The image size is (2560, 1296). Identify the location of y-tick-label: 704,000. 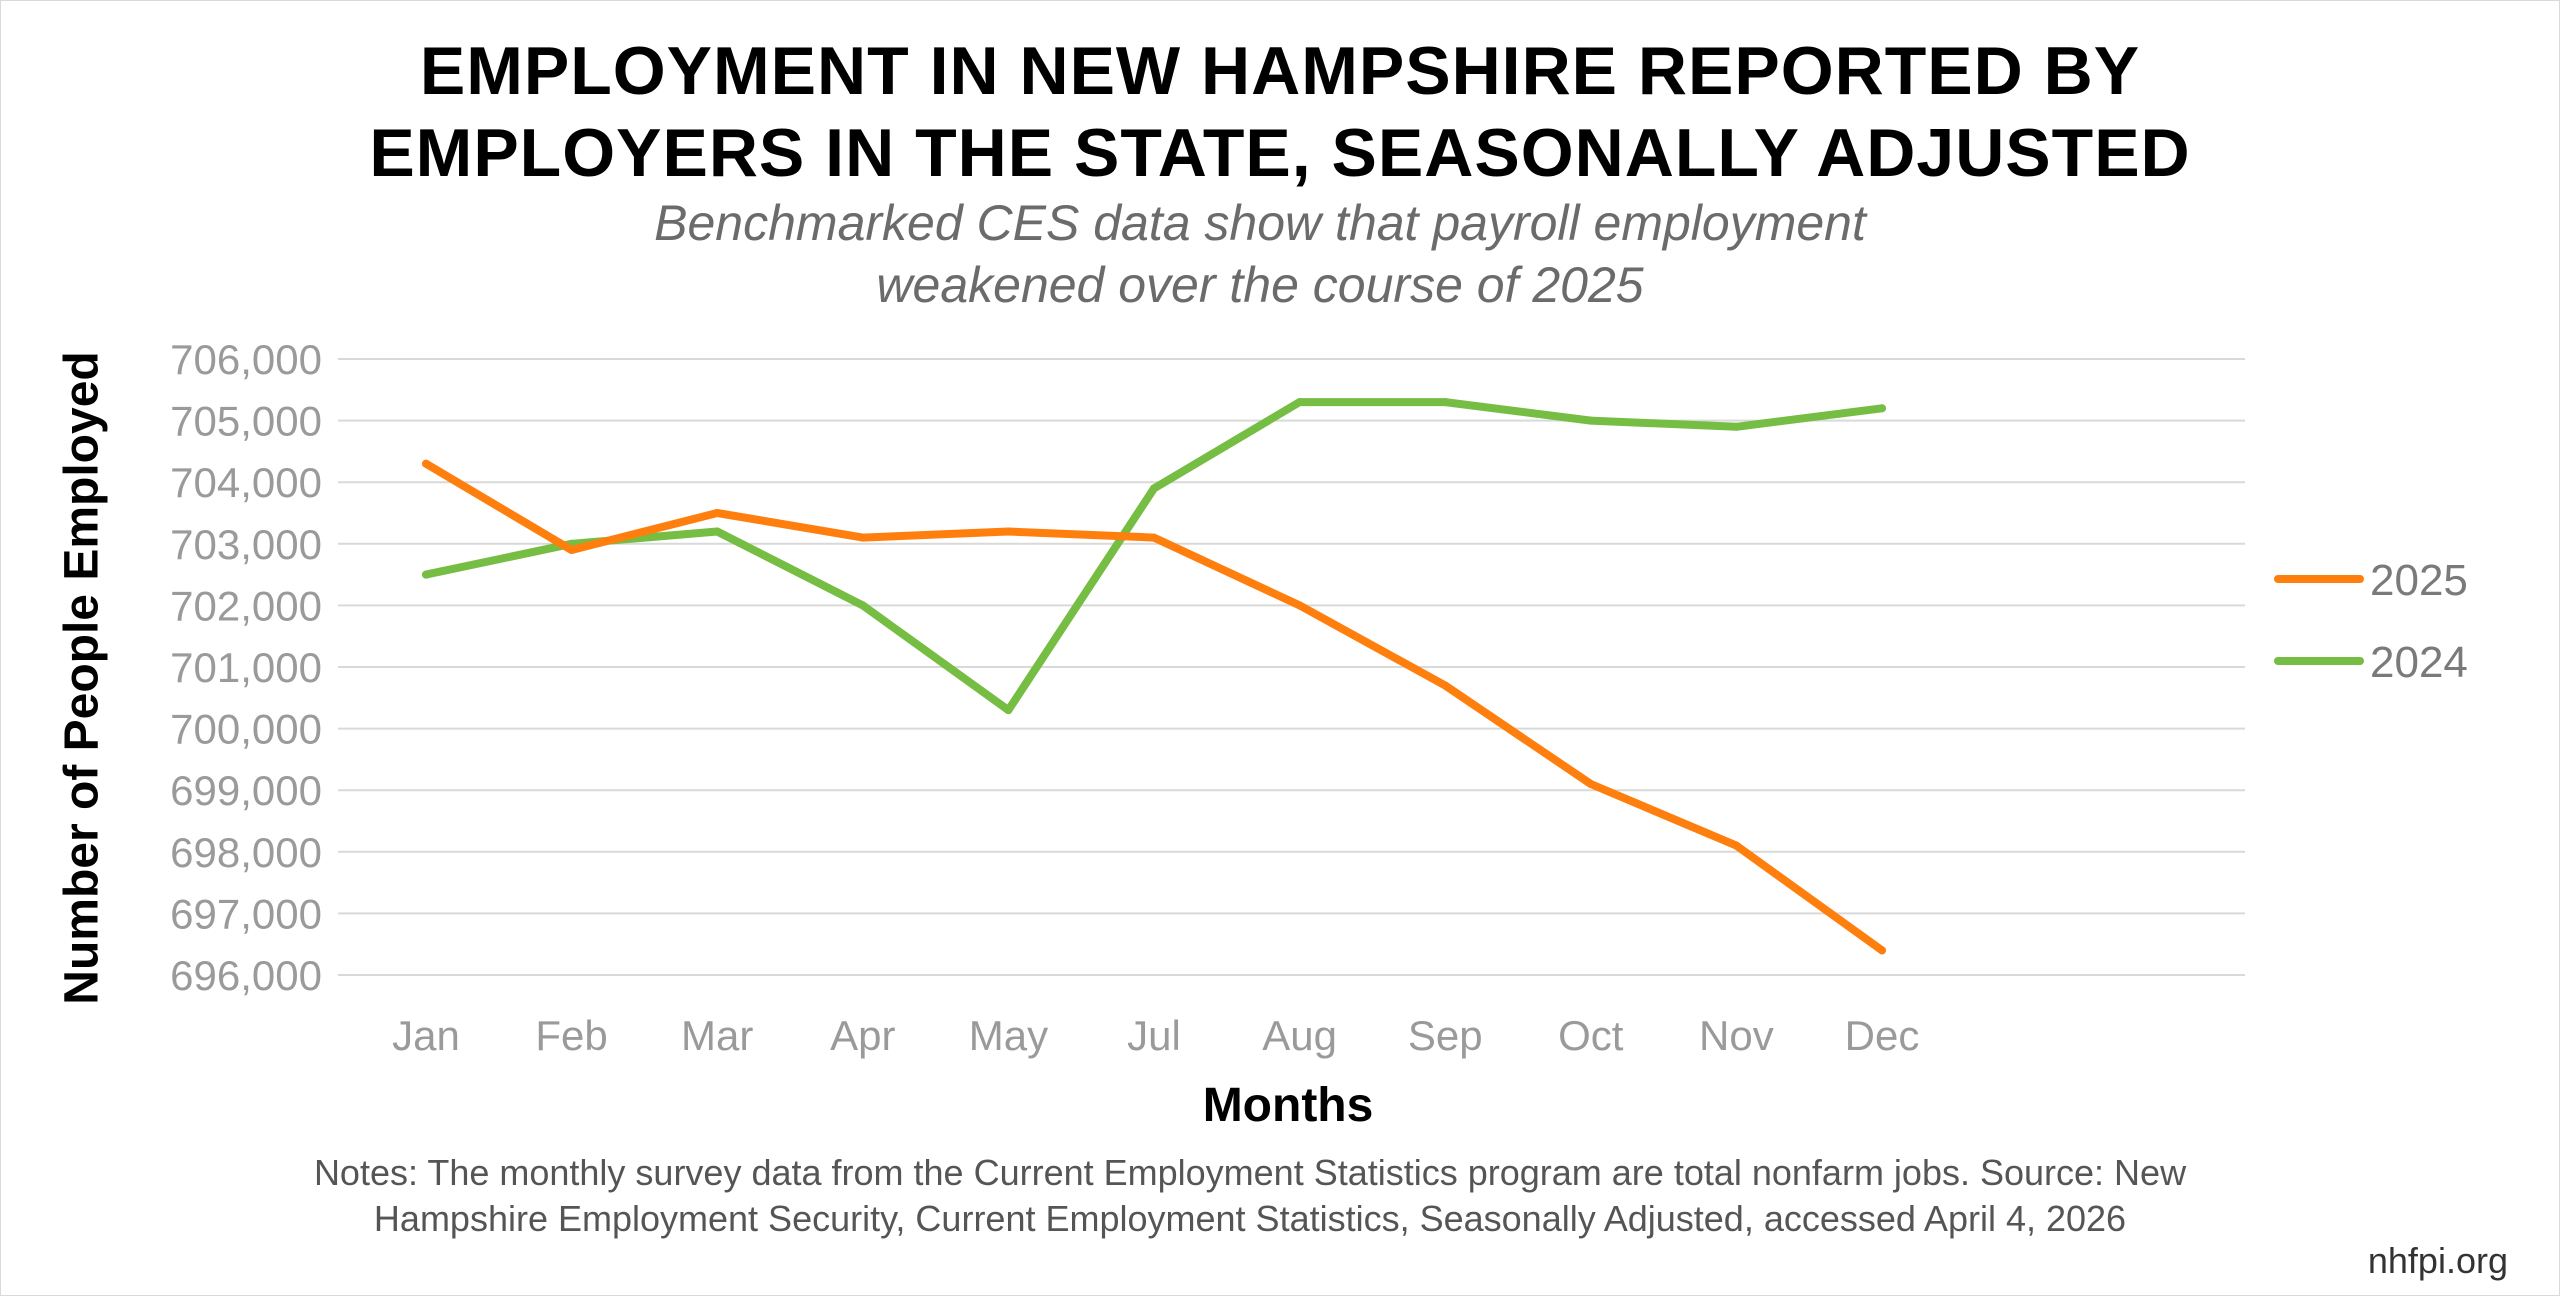
(246, 482).